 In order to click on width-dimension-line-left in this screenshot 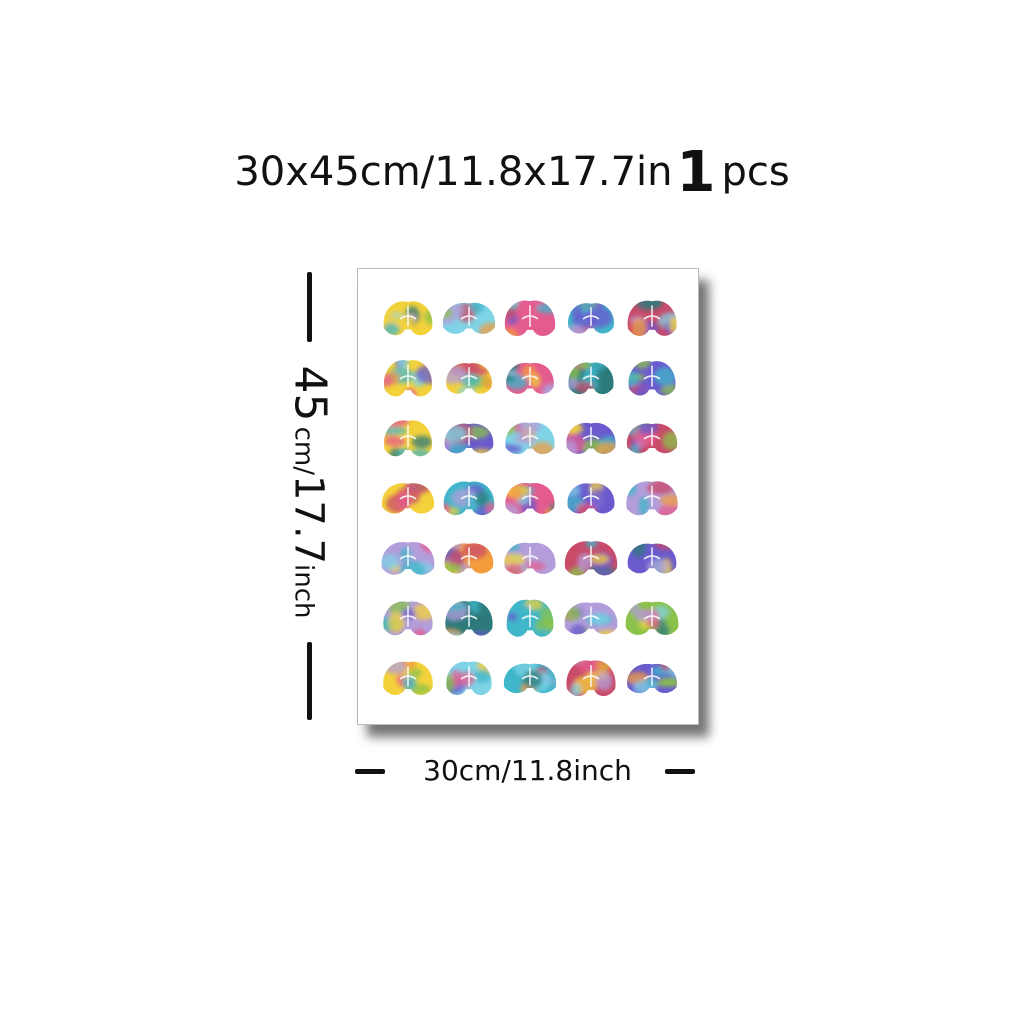, I will do `click(370, 771)`.